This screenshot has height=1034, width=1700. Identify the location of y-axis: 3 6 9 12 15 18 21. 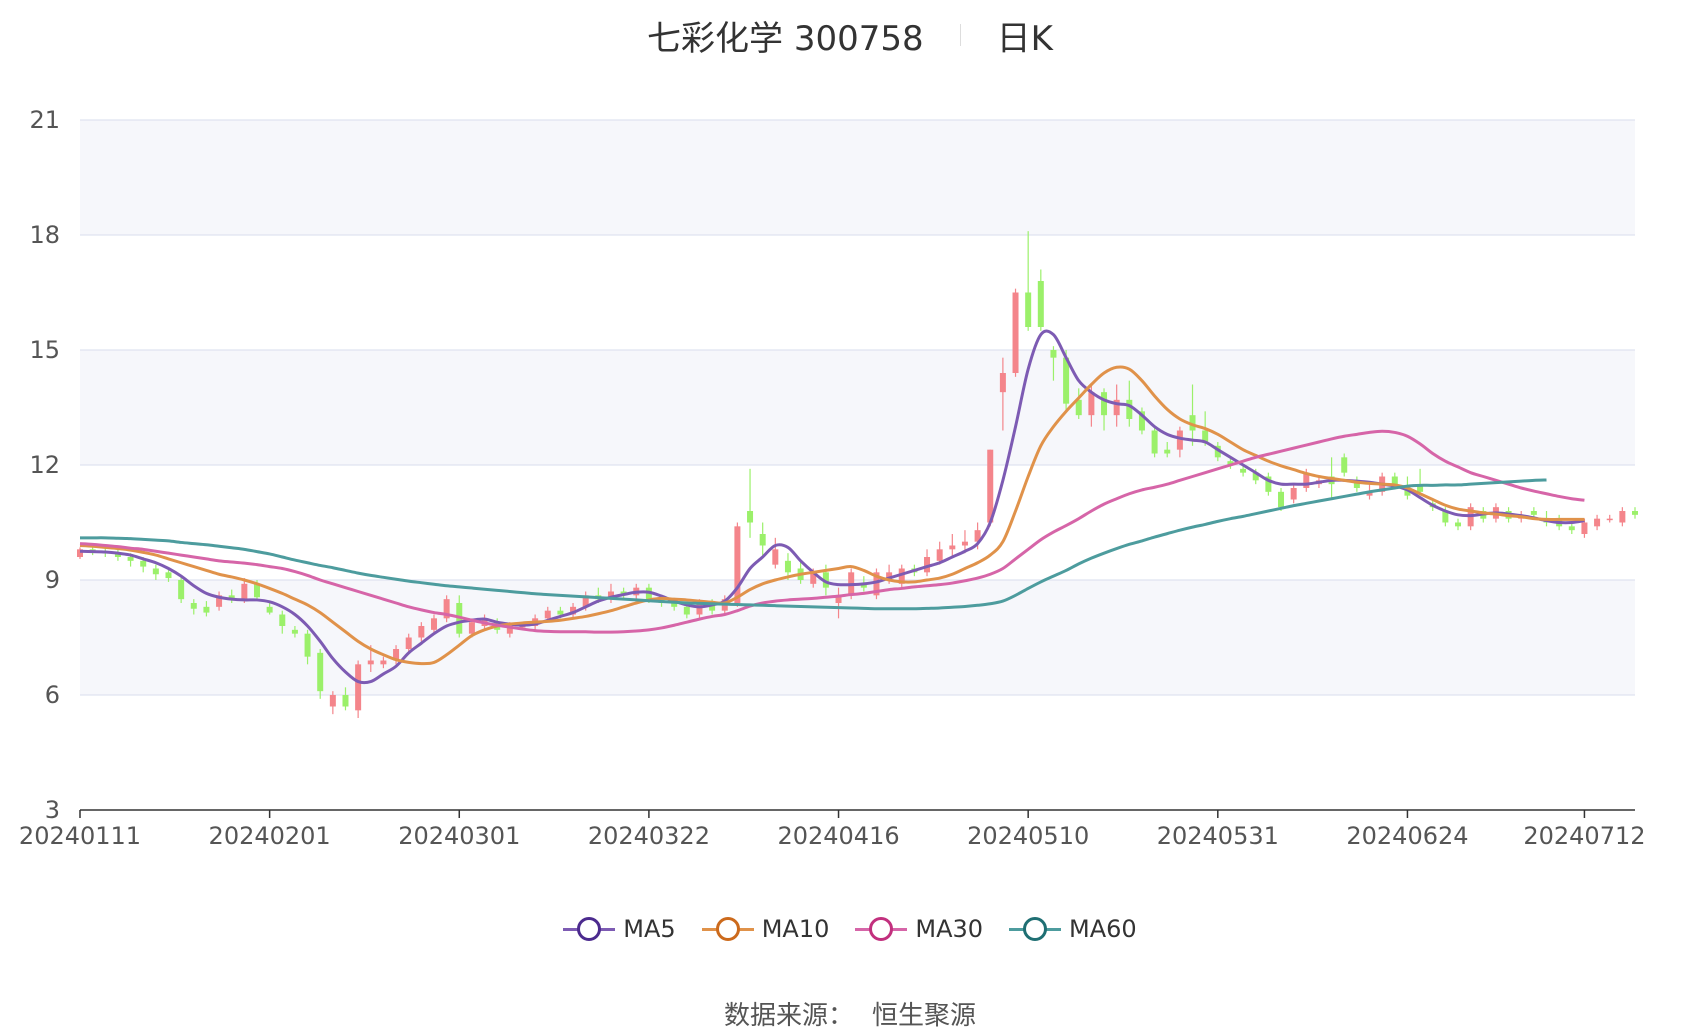
(44, 465).